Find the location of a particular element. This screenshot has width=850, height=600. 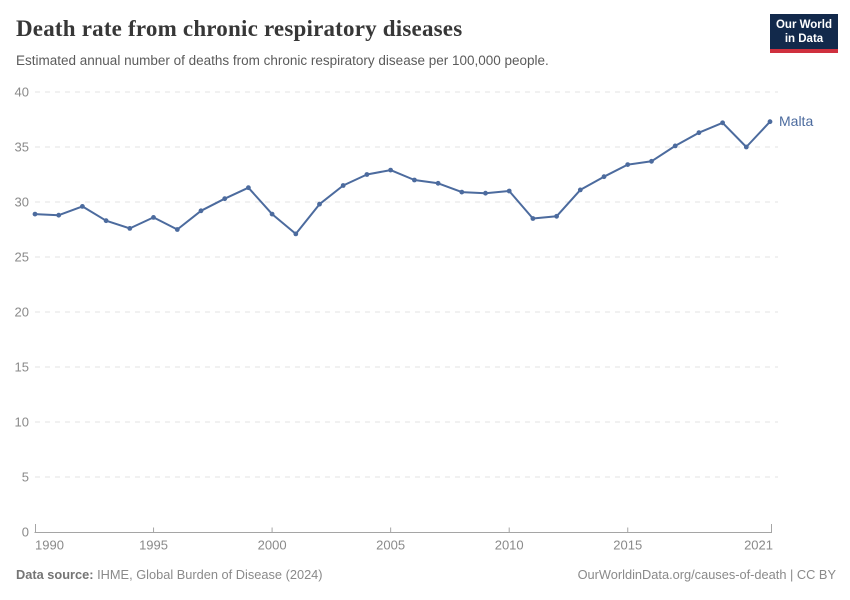

data-point-malta-2005 is located at coordinates (390, 170).